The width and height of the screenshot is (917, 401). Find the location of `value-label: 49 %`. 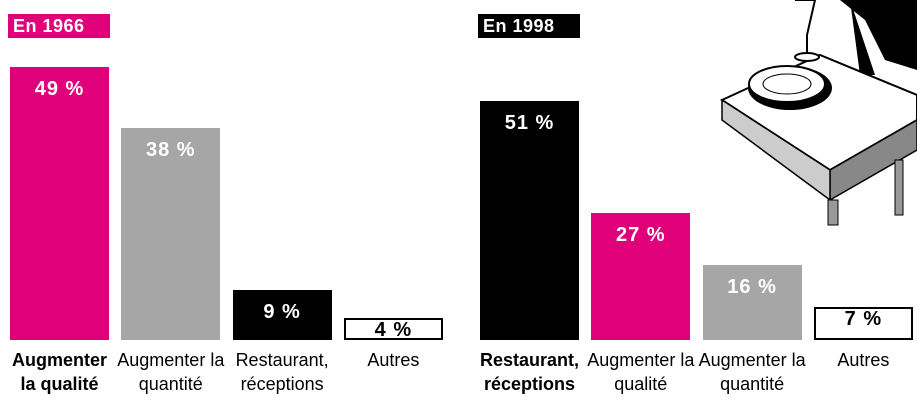

value-label: 49 % is located at coordinates (59, 89).